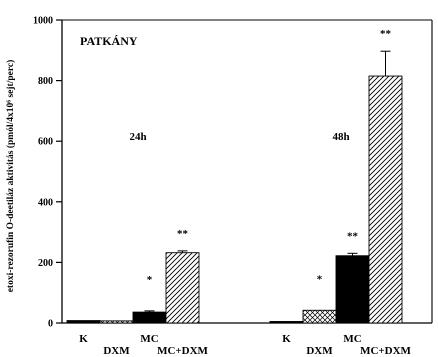 The height and width of the screenshot is (357, 438). Describe the element at coordinates (182, 288) in the screenshot. I see `bar-24h-MC+DXM` at that location.